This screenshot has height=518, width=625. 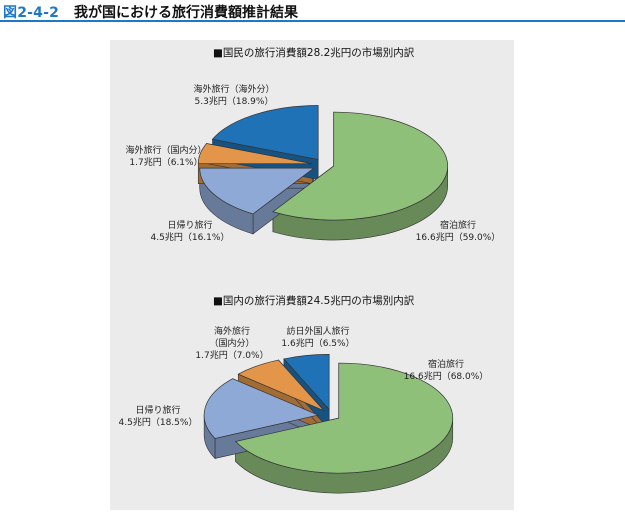 What do you see at coordinates (158, 422) in the screenshot?
I see `chart-2-value-daytrip: 4.5兆円（18.5%）` at bounding box center [158, 422].